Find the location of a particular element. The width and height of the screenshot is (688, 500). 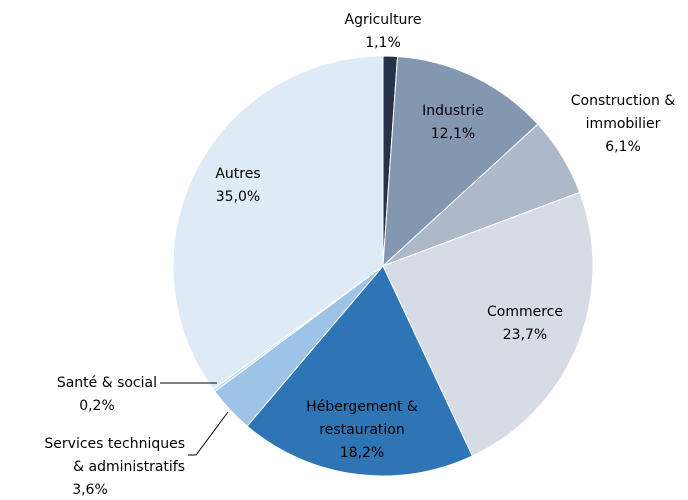

slice-label: Industrie is located at coordinates (453, 111).